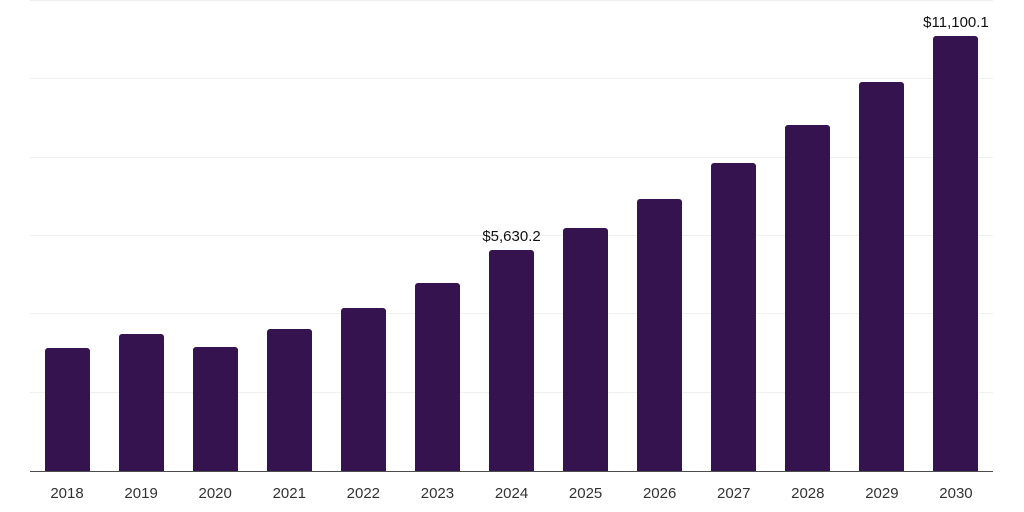  What do you see at coordinates (734, 316) in the screenshot?
I see `bar-2027` at bounding box center [734, 316].